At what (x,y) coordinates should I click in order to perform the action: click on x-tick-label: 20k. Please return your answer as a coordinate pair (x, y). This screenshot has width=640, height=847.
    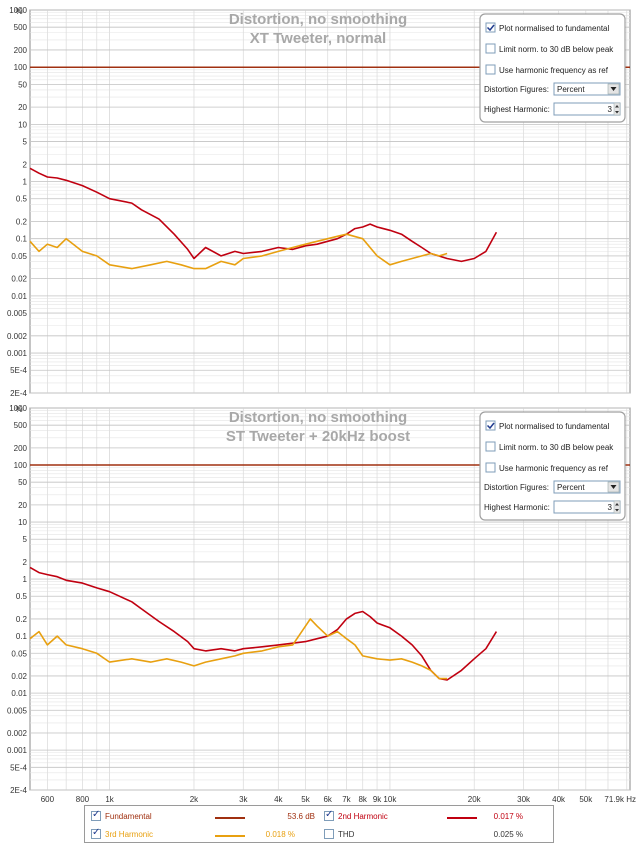
    Looking at the image, I should click on (475, 799).